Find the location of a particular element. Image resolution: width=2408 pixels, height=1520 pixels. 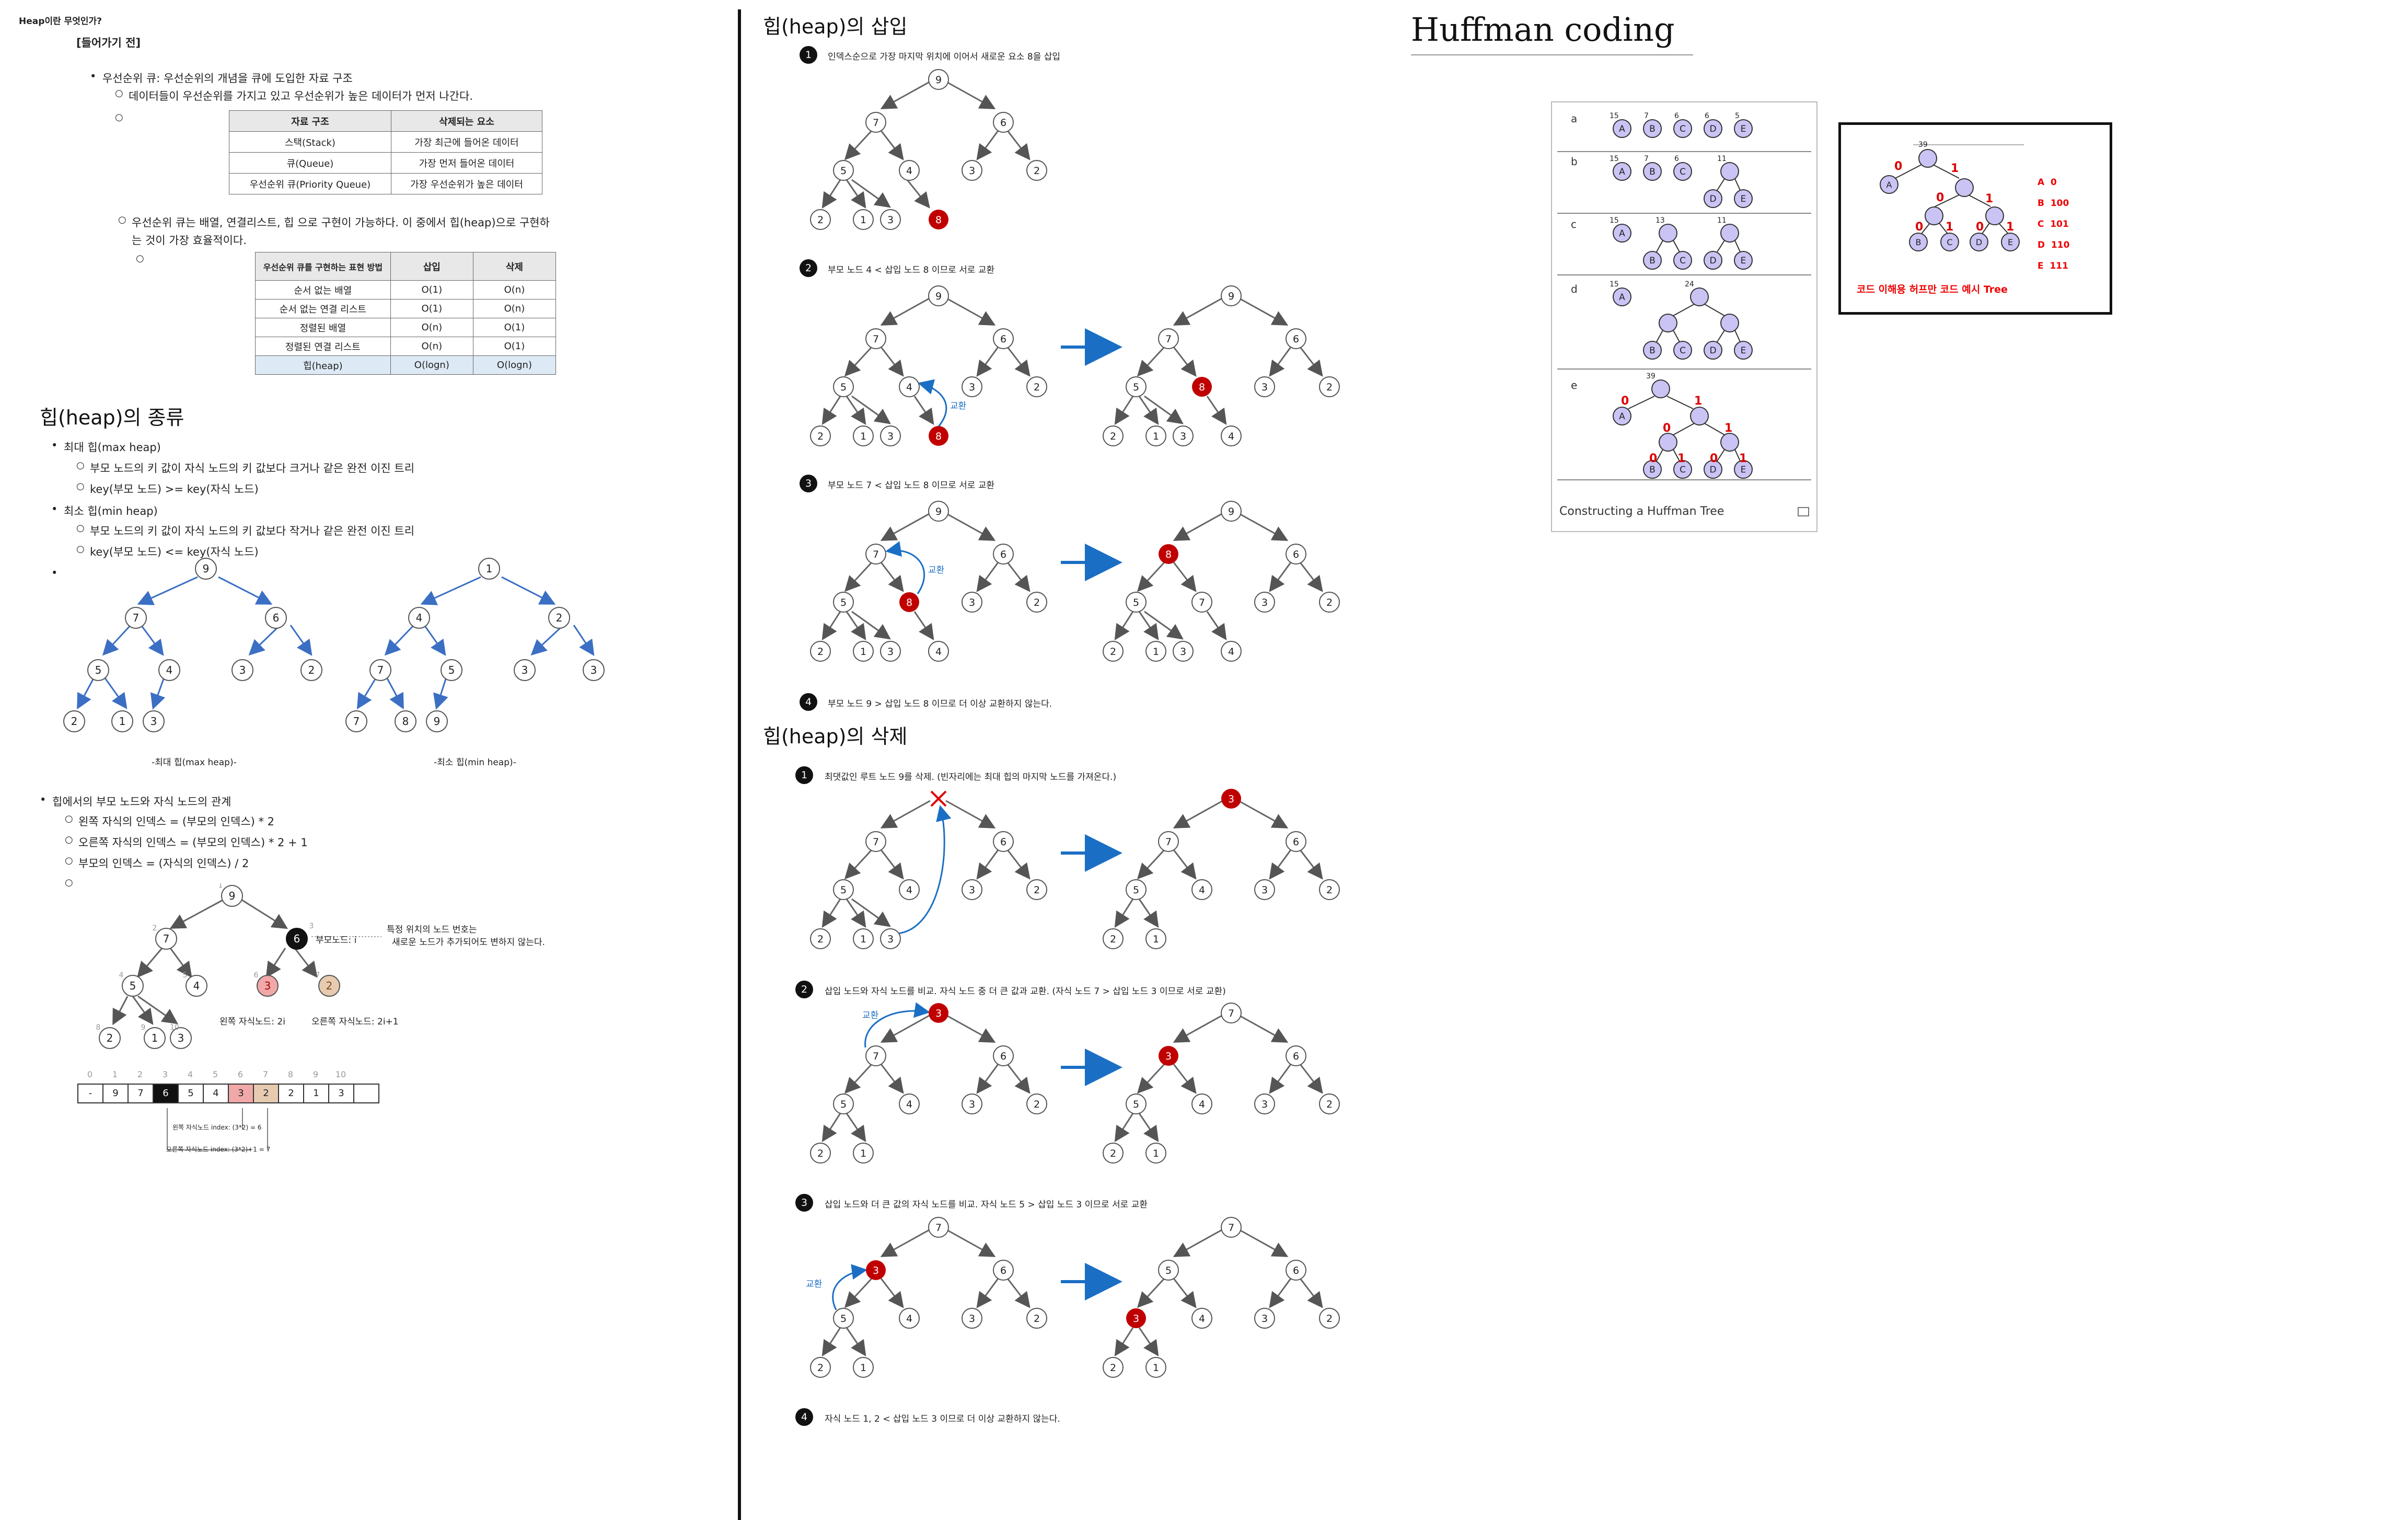

cell: 스택(Stack) is located at coordinates (310, 142).